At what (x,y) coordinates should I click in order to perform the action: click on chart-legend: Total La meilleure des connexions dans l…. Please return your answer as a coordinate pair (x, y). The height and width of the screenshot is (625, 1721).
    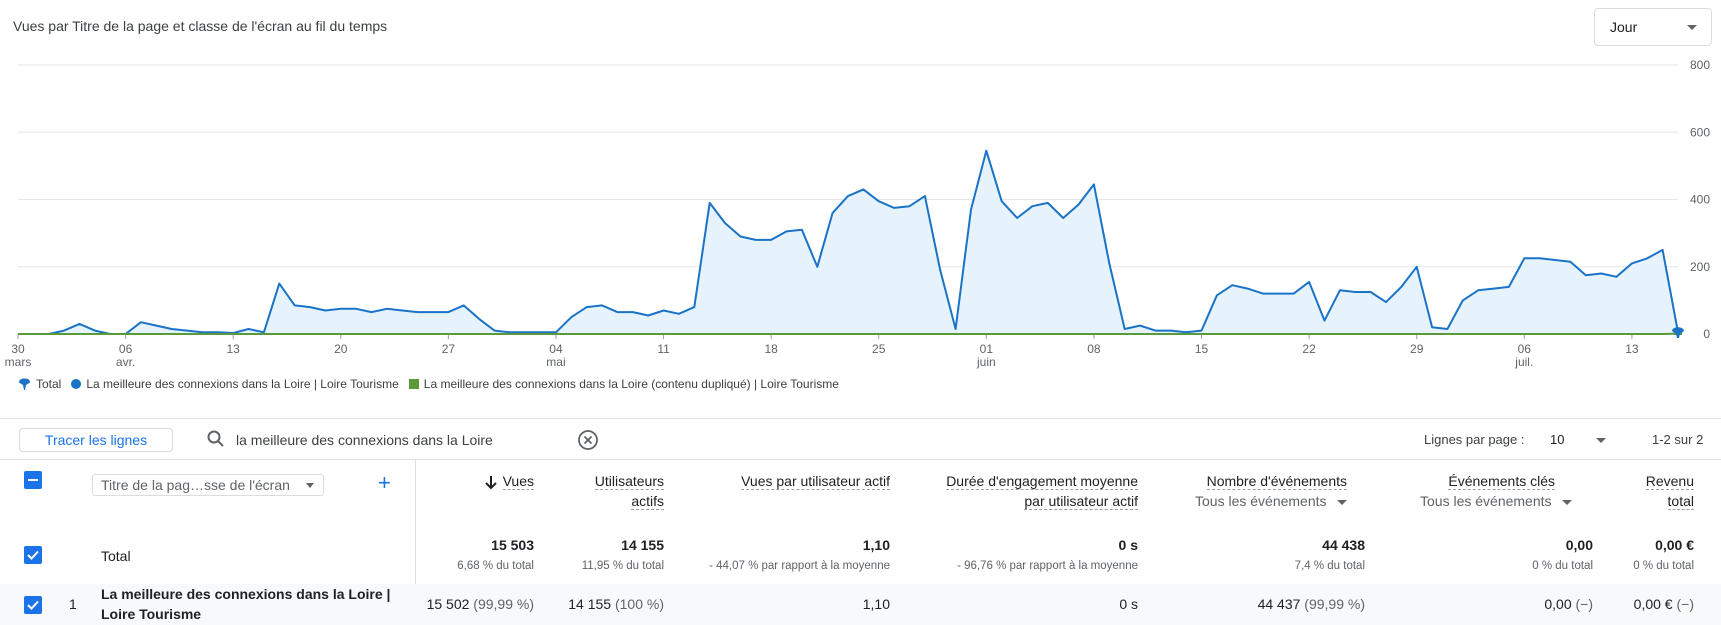
    Looking at the image, I should click on (430, 384).